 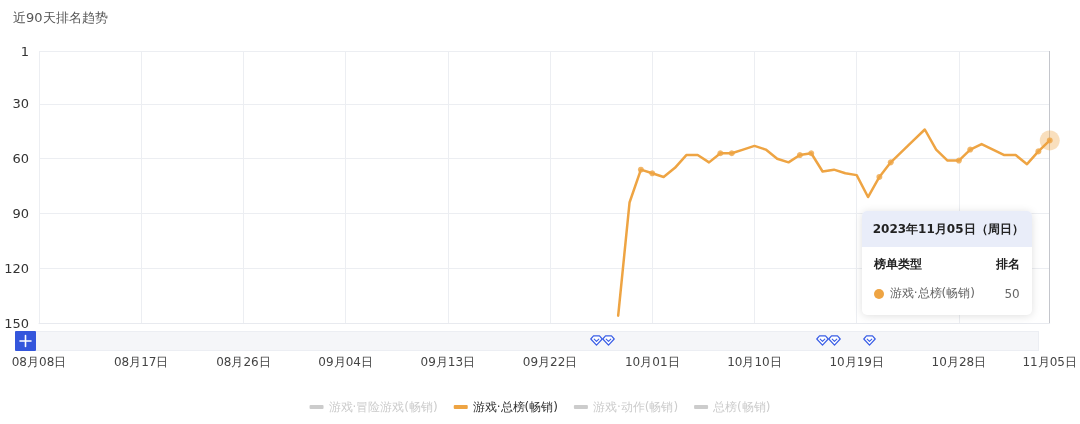 What do you see at coordinates (20, 159) in the screenshot?
I see `y-tick-label: 60` at bounding box center [20, 159].